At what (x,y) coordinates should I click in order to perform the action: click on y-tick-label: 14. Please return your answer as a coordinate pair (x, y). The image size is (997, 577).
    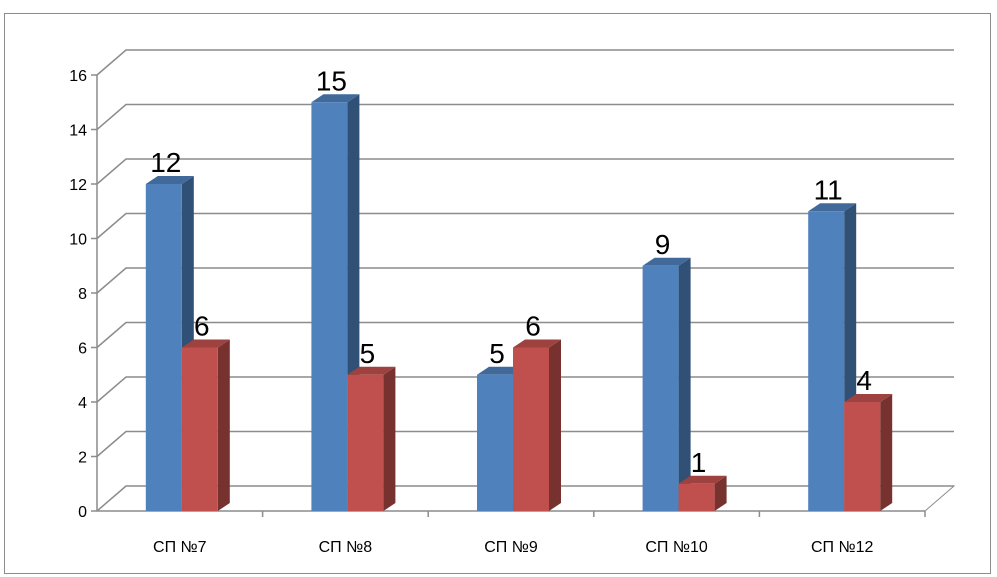
    Looking at the image, I should click on (78, 131).